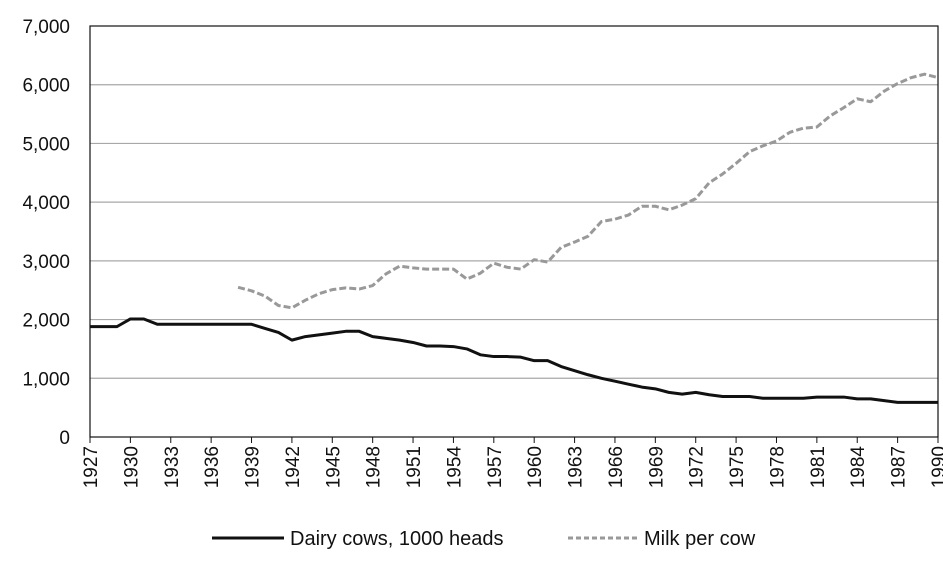 This screenshot has height=569, width=943. What do you see at coordinates (91, 467) in the screenshot?
I see `x-tick-label: 1927` at bounding box center [91, 467].